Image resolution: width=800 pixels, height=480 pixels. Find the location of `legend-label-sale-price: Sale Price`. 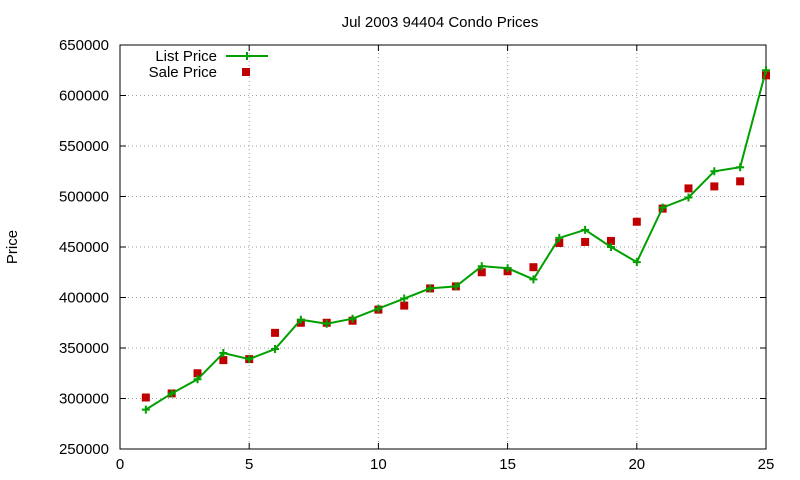

legend-label-sale-price: Sale Price is located at coordinates (183, 72).